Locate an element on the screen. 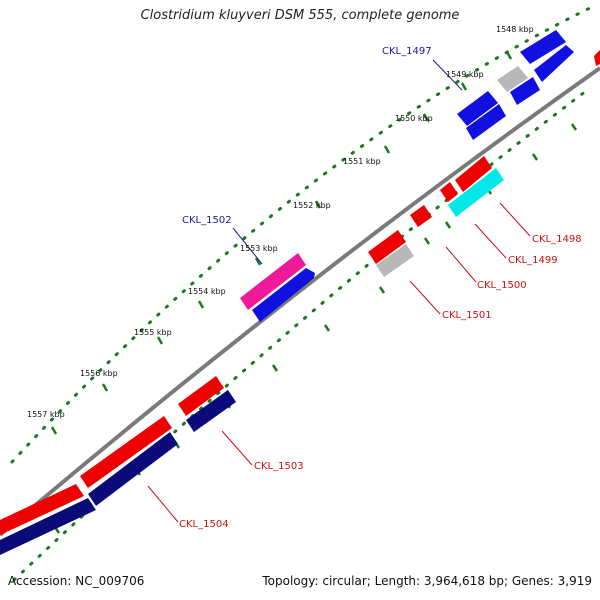  gene-navy-small is located at coordinates (211, 411).